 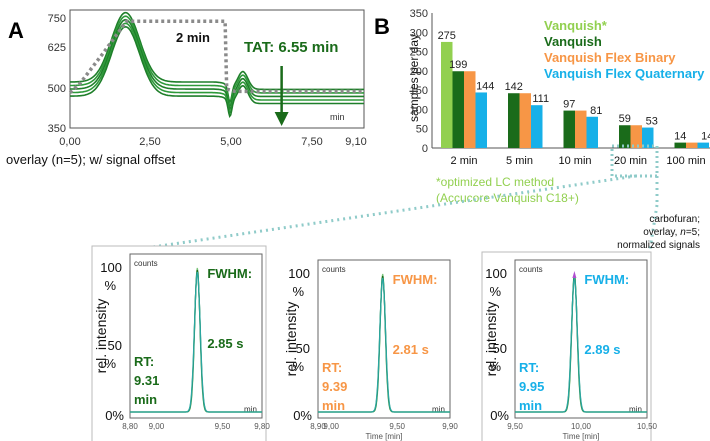 What do you see at coordinates (193, 37) in the screenshot?
I see `panel-a-segment-label: 2 min` at bounding box center [193, 37].